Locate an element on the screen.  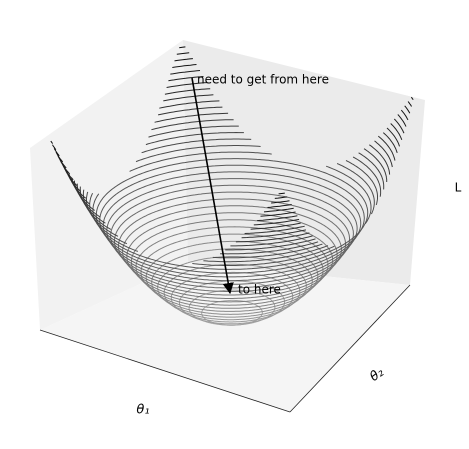
annotation: need to get from here is located at coordinates (263, 80).